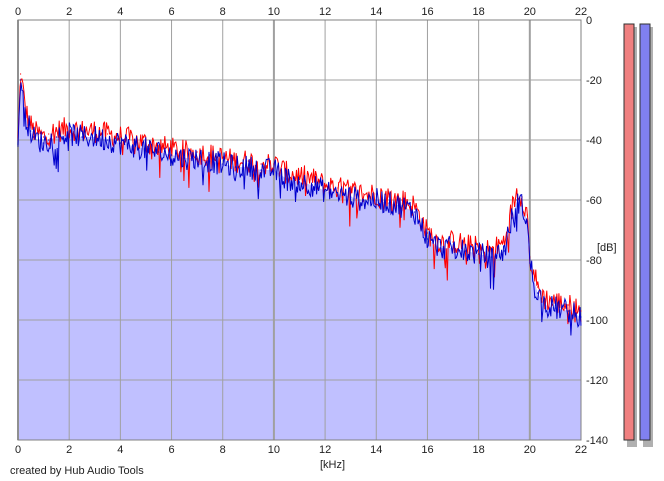  I want to click on x-tick-label: 8, so click(223, 450).